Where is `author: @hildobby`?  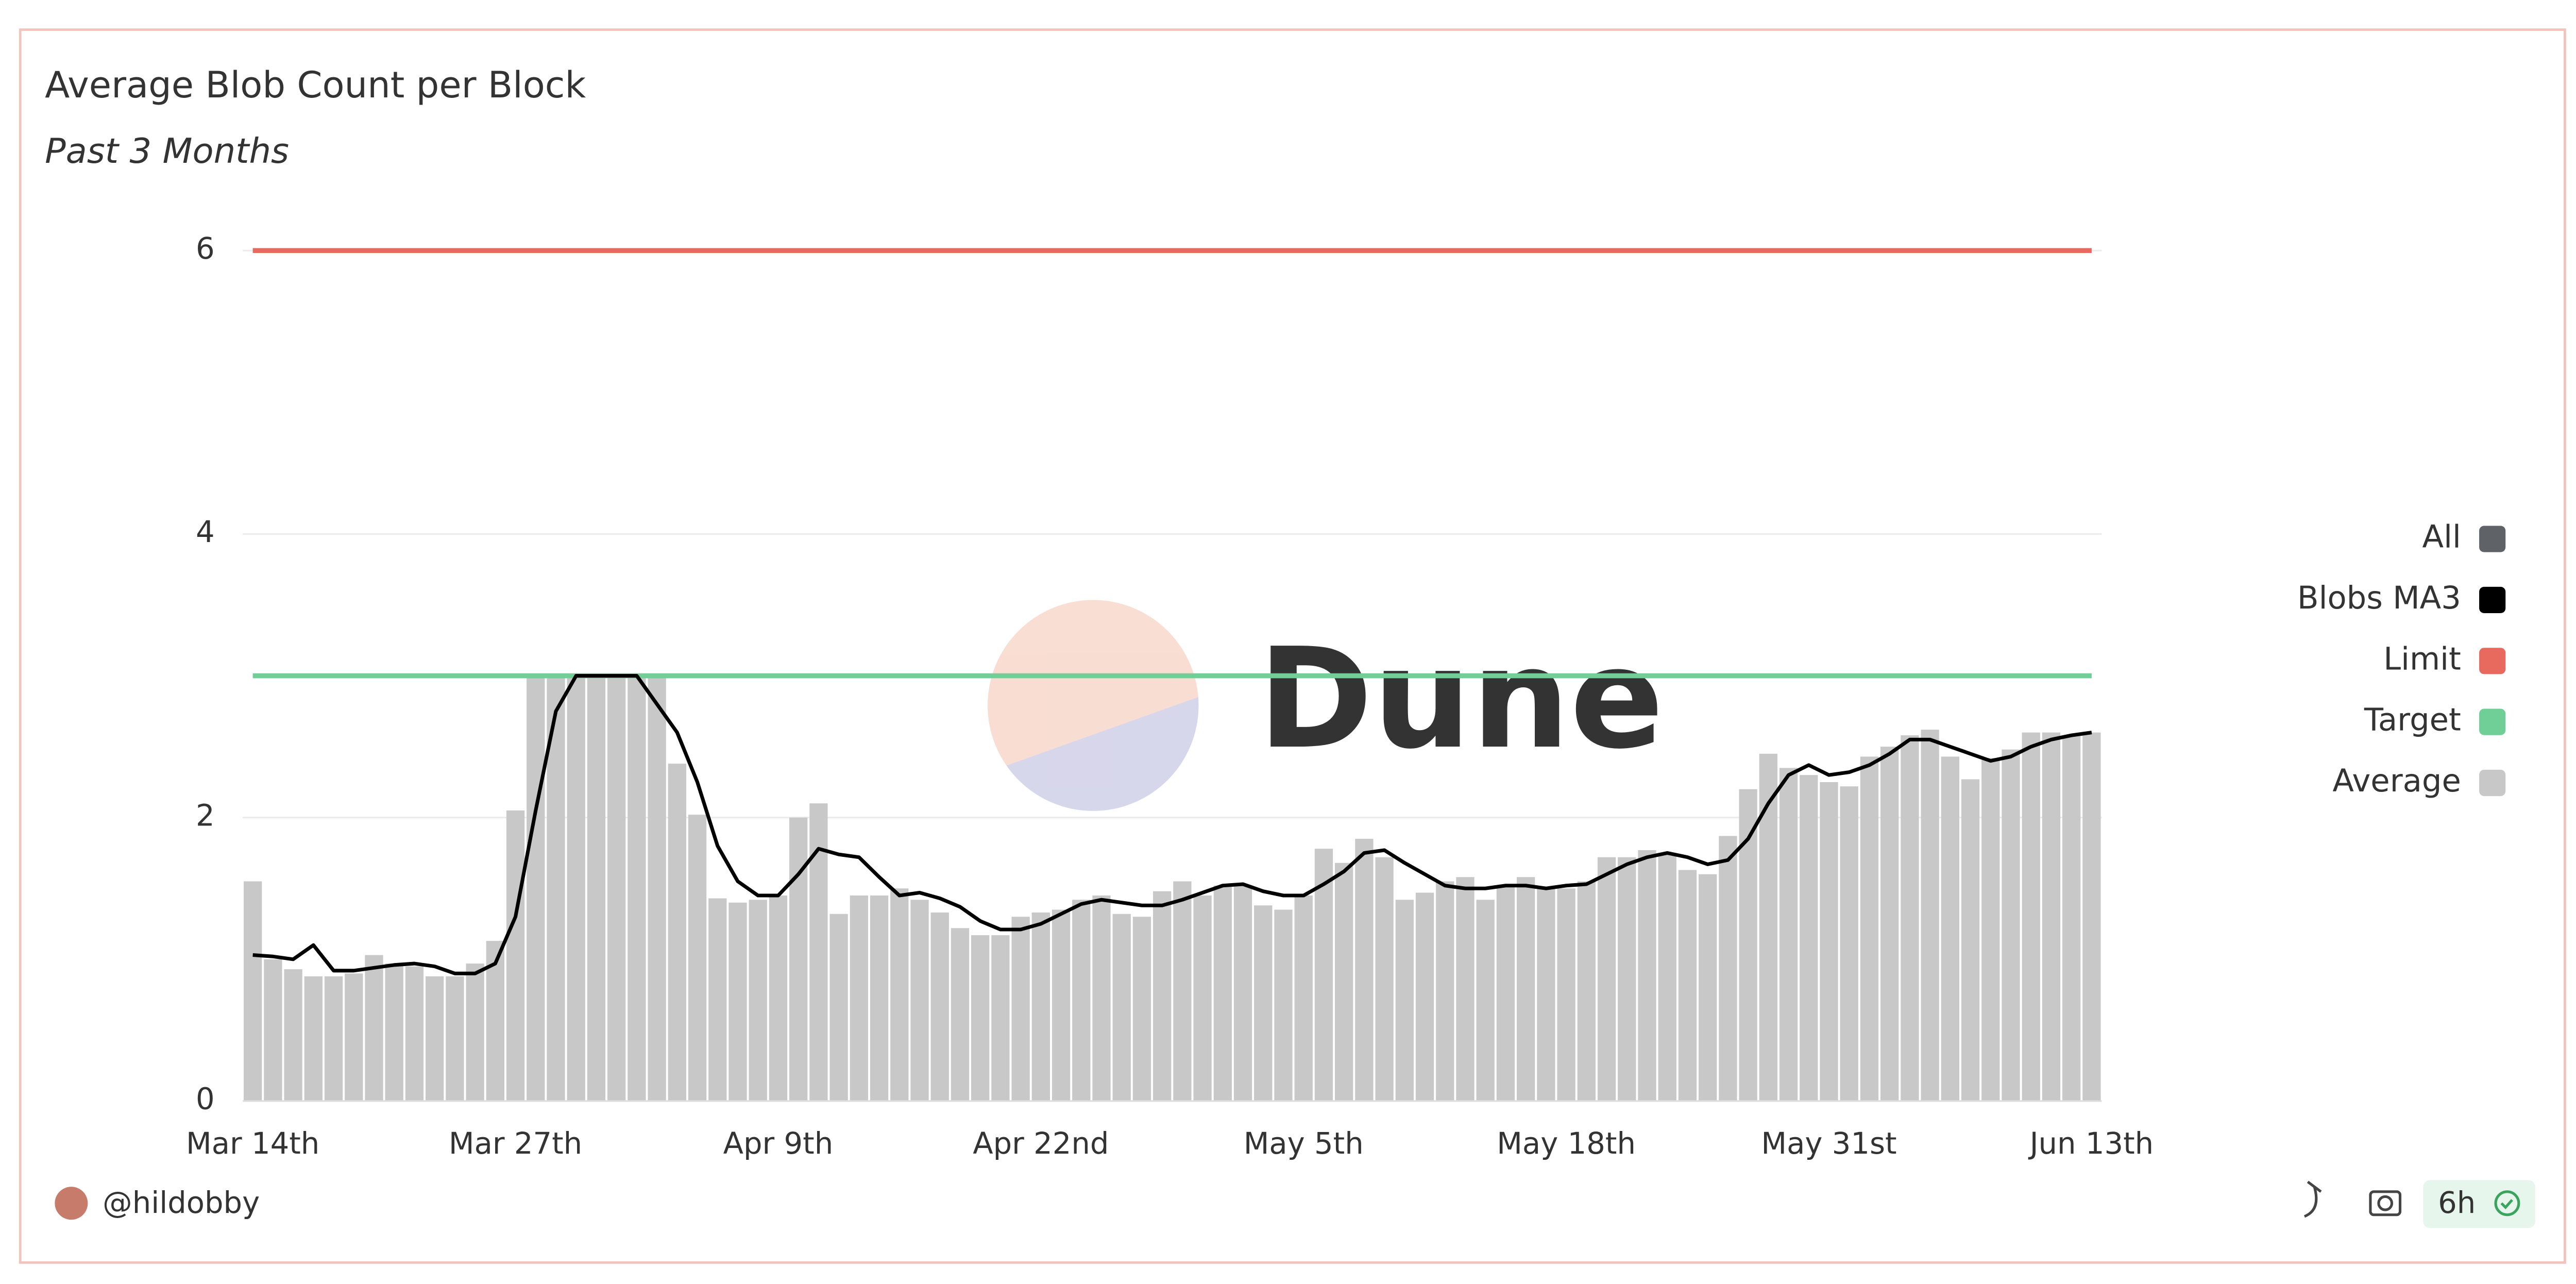
author: @hildobby is located at coordinates (181, 1203).